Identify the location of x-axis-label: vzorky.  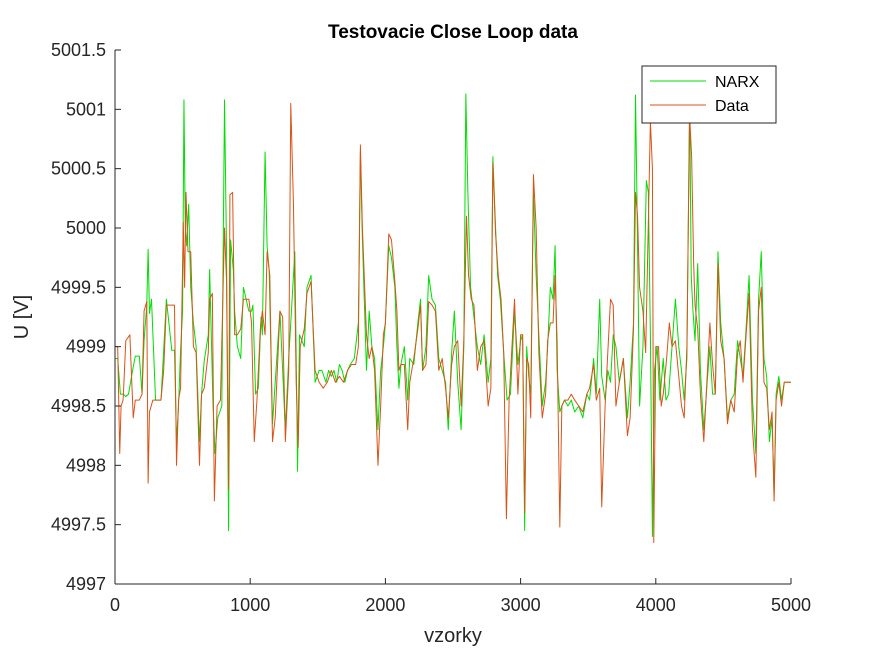
(453, 636).